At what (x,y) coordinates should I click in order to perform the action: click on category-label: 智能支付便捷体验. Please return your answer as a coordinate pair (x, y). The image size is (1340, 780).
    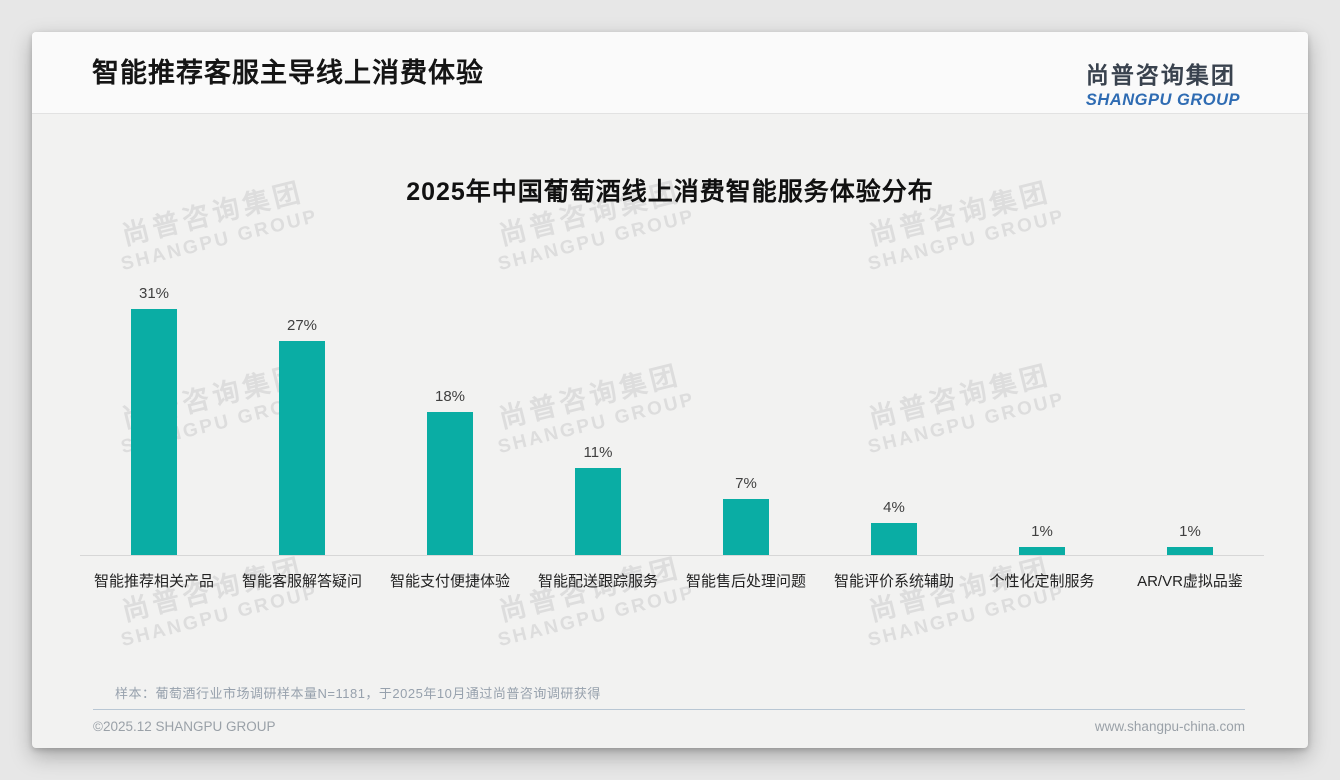
    Looking at the image, I should click on (449, 581).